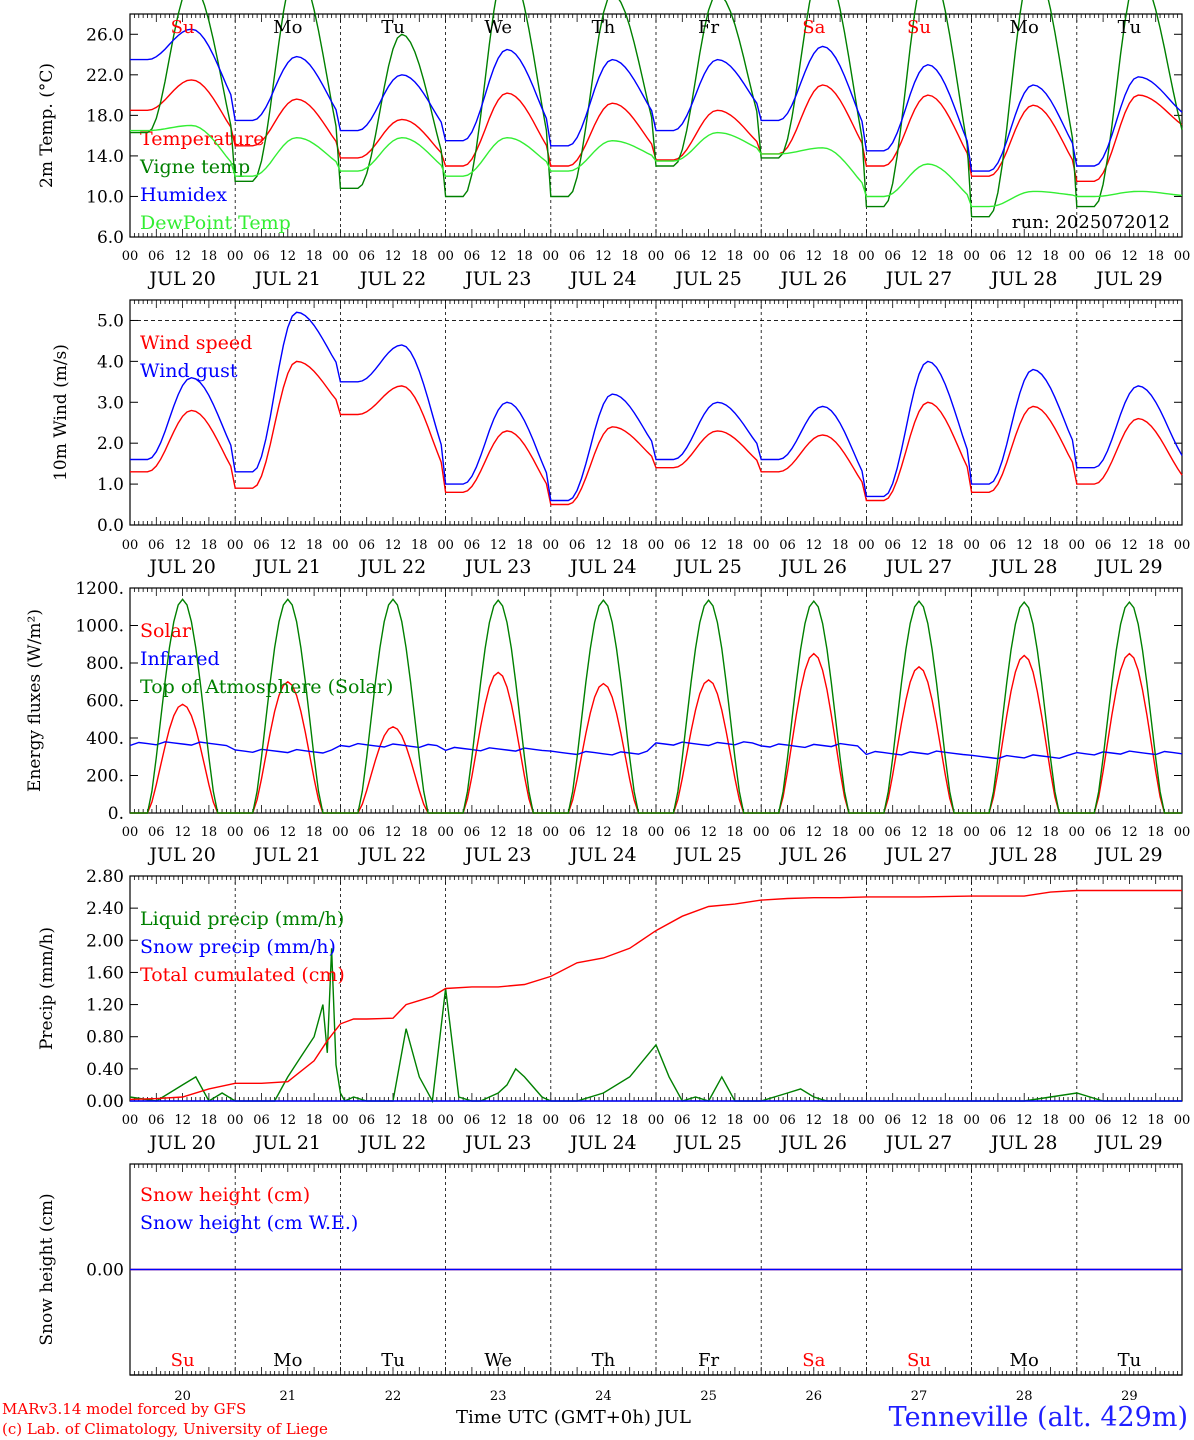  I want to click on date-label: JUL 23, so click(497, 1143).